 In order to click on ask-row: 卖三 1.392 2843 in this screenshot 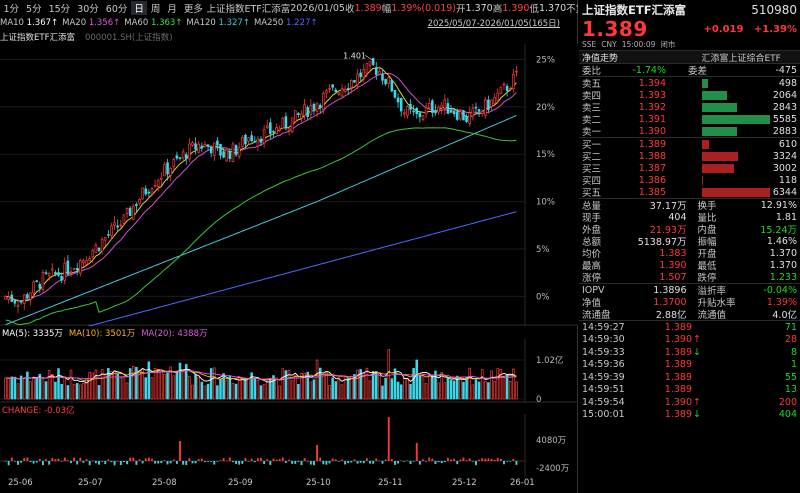, I will do `click(689, 108)`.